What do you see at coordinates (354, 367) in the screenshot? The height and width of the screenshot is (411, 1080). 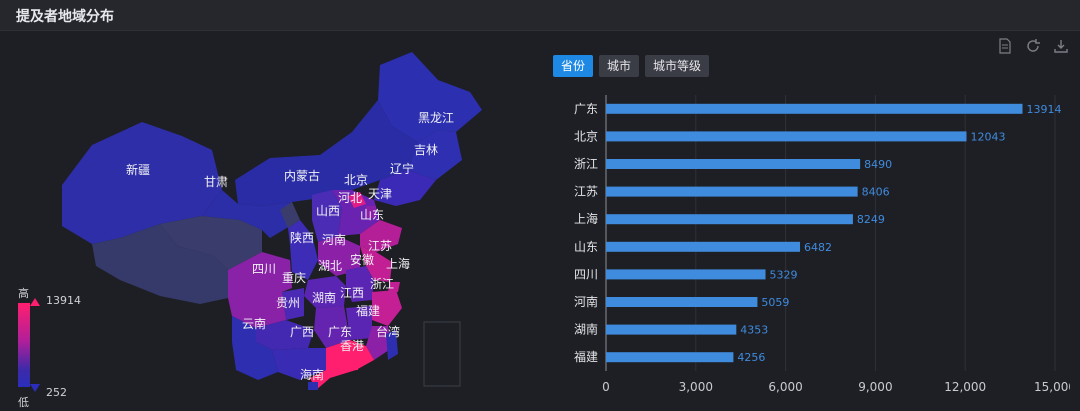 I see `region-hongkong` at bounding box center [354, 367].